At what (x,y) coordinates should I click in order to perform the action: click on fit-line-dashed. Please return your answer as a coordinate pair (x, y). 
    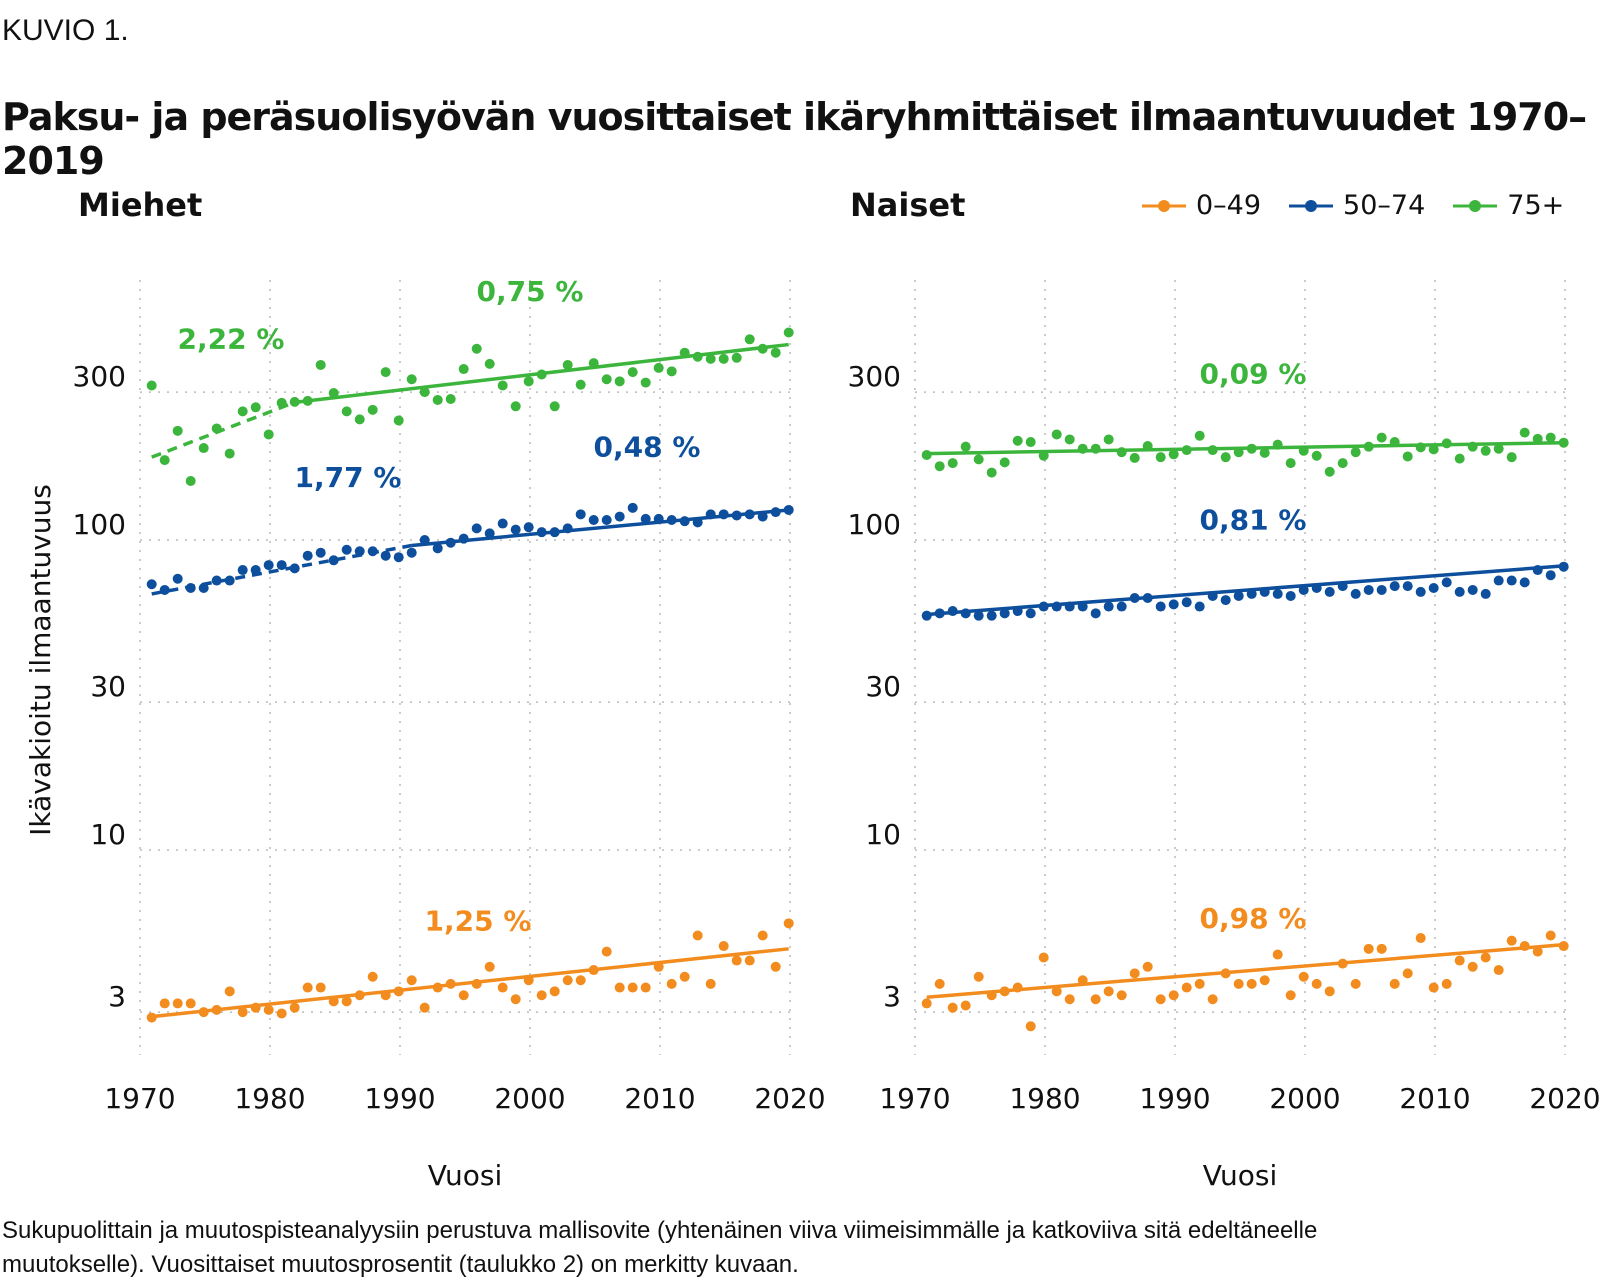
    Looking at the image, I should click on (223, 429).